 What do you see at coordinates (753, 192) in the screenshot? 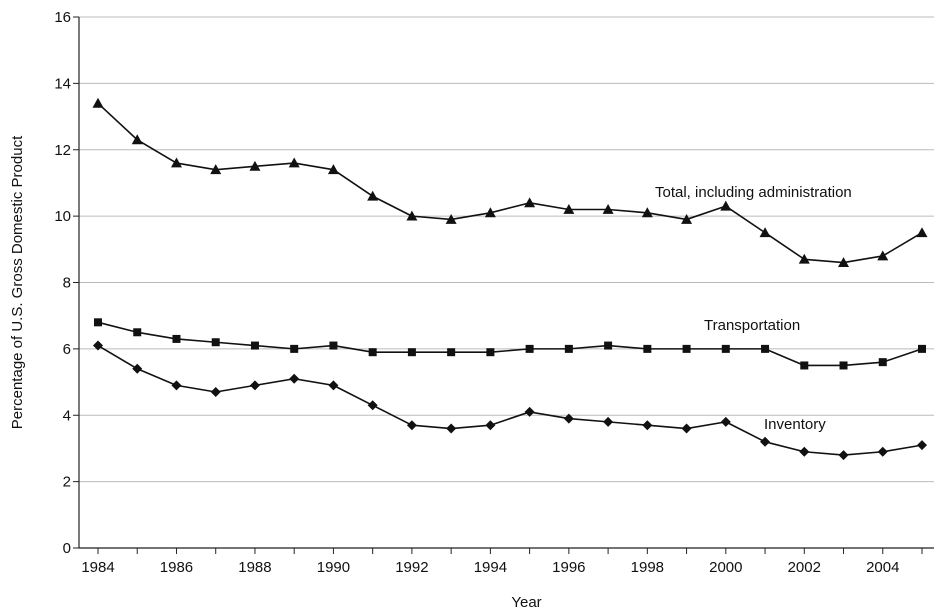
I see `series-label-0: Total, including administration` at bounding box center [753, 192].